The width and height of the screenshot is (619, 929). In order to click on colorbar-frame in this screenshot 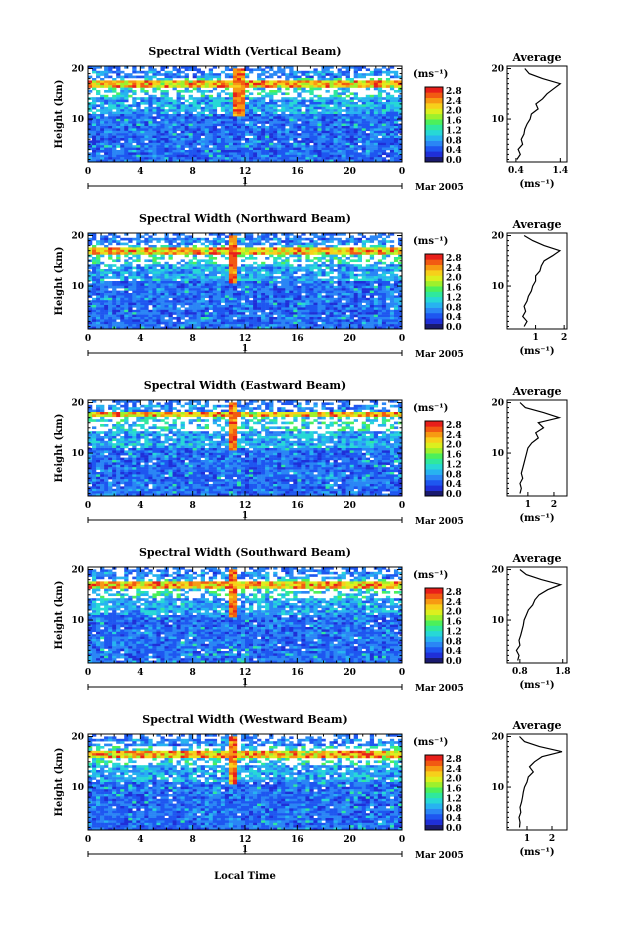, I will do `click(434, 625)`.